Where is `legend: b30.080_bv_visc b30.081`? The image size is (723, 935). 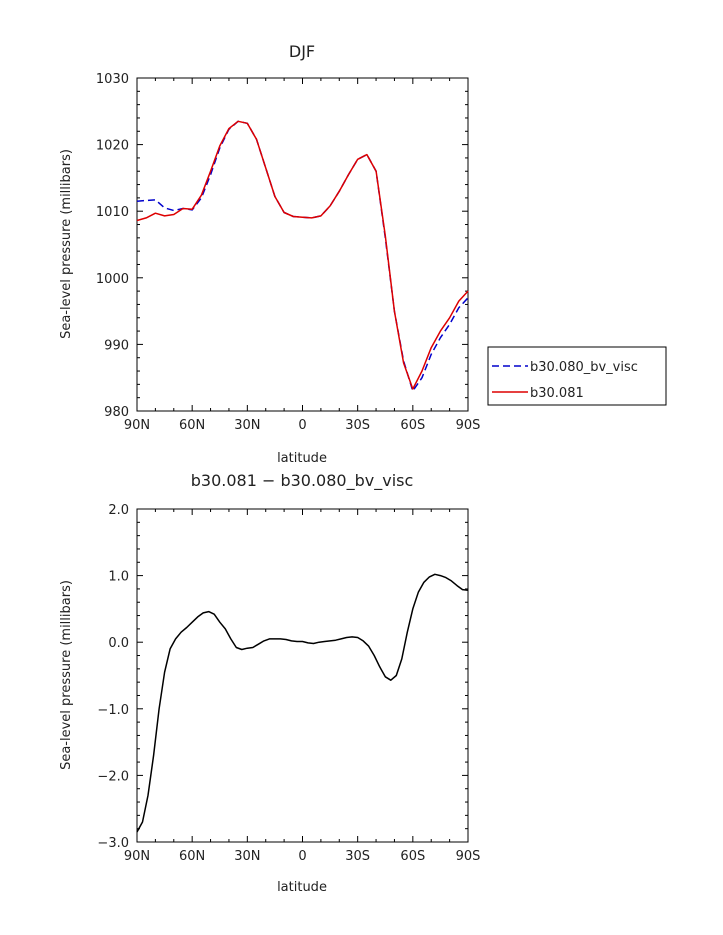
legend: b30.080_bv_visc b30.081 is located at coordinates (577, 376).